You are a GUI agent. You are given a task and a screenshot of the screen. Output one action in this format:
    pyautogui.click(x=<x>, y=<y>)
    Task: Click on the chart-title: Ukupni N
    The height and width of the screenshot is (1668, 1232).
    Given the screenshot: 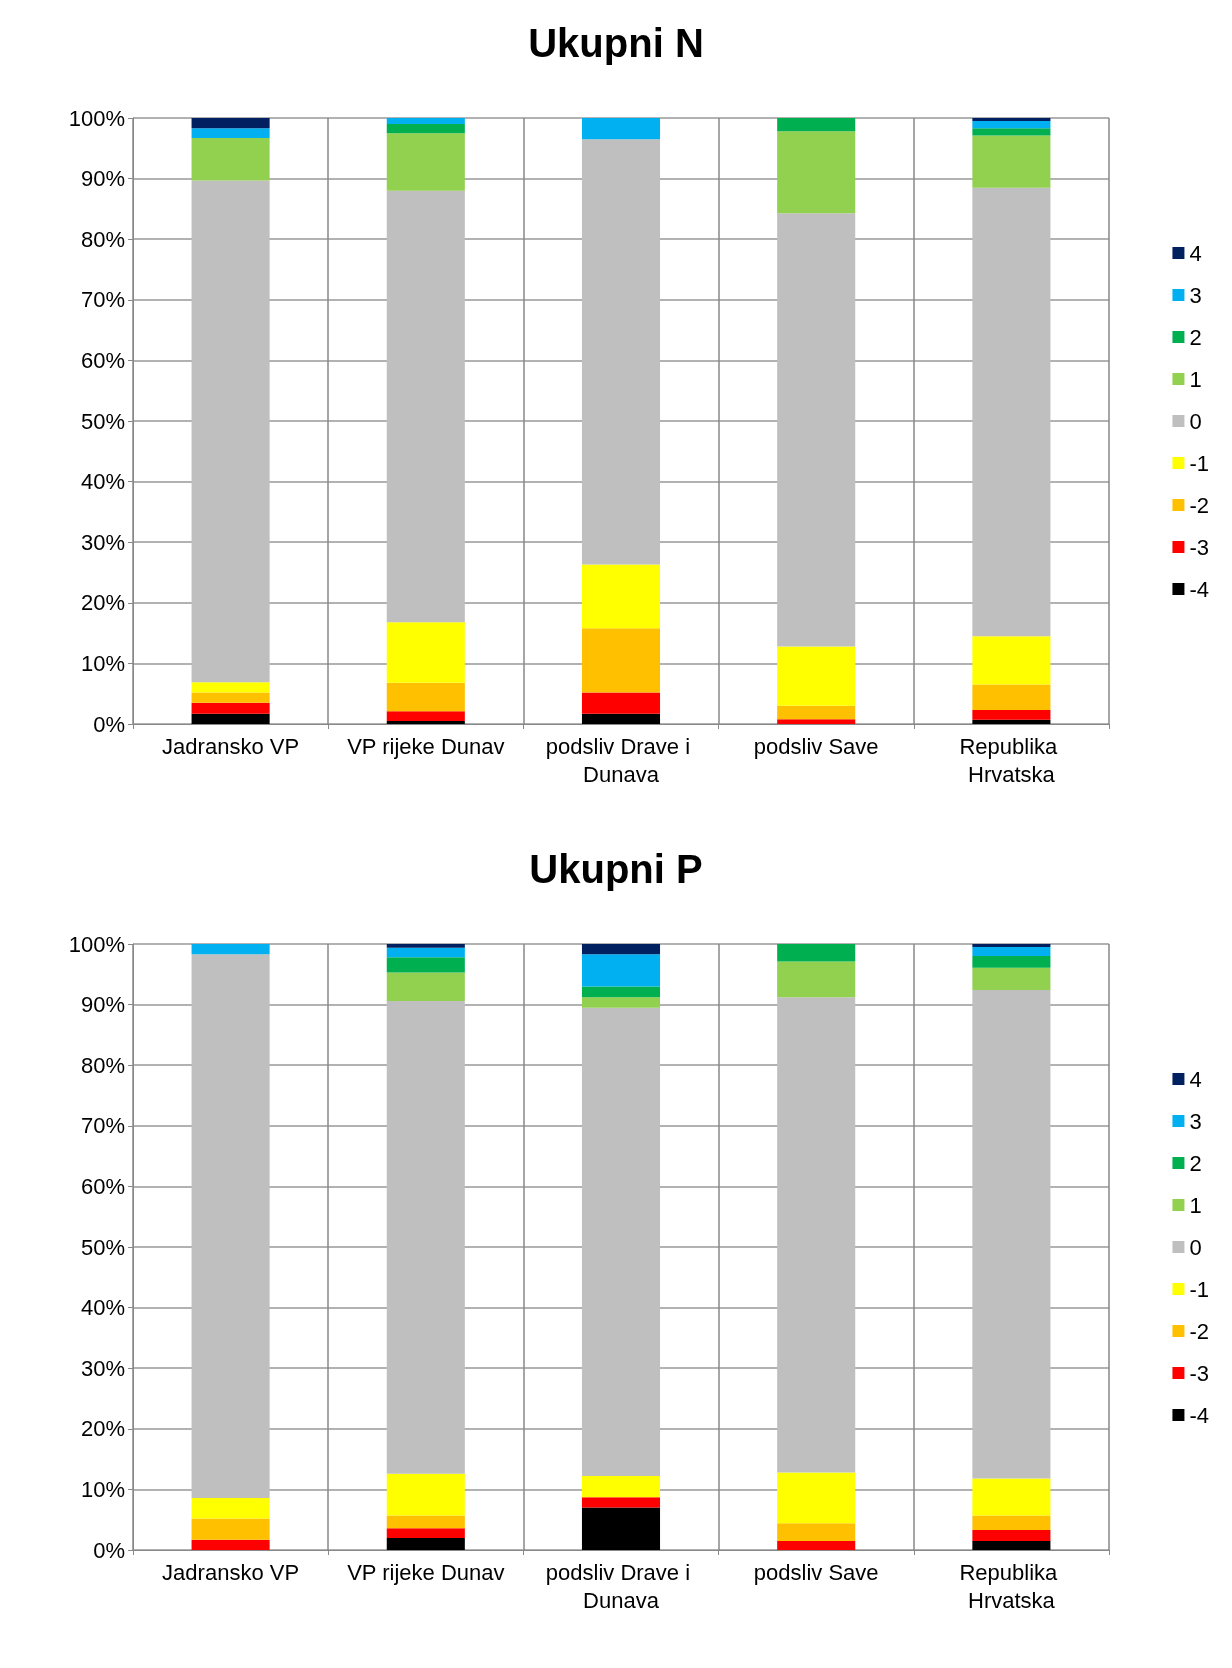 What is the action you would take?
    pyautogui.click(x=616, y=43)
    